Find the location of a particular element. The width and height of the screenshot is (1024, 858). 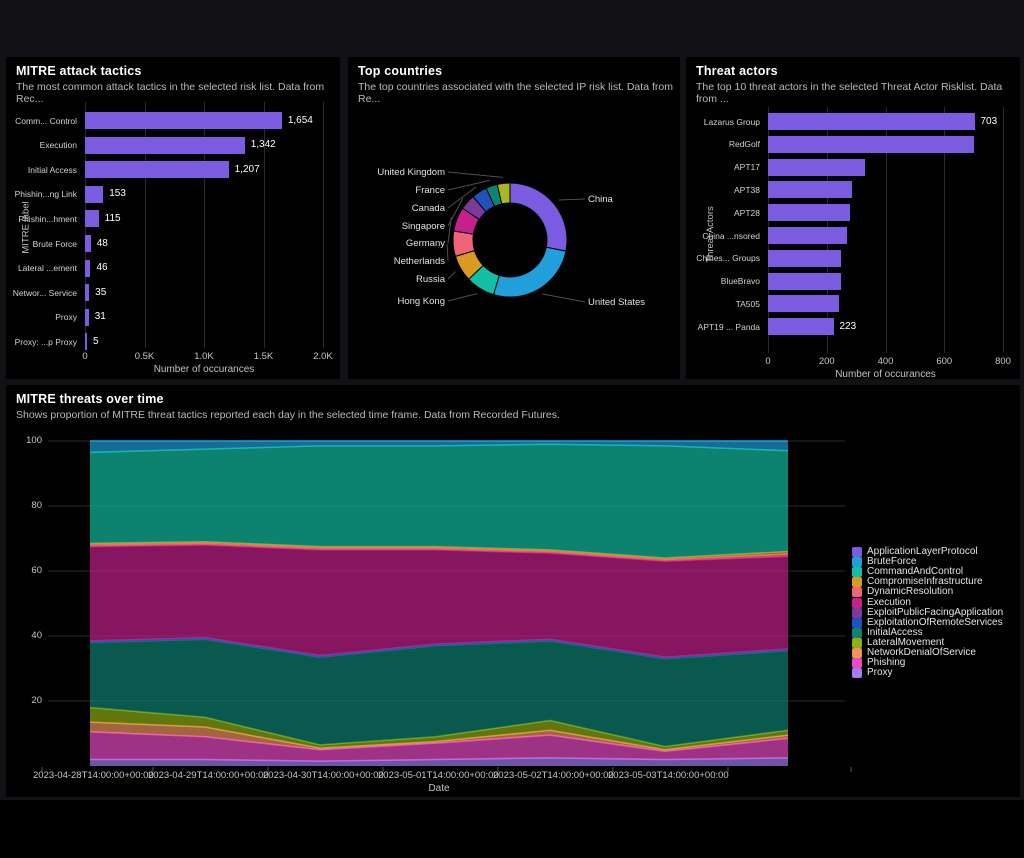

legend-item-ExploitationOfRemoteServices: ExploitationOfRemoteServices is located at coordinates (927, 622).